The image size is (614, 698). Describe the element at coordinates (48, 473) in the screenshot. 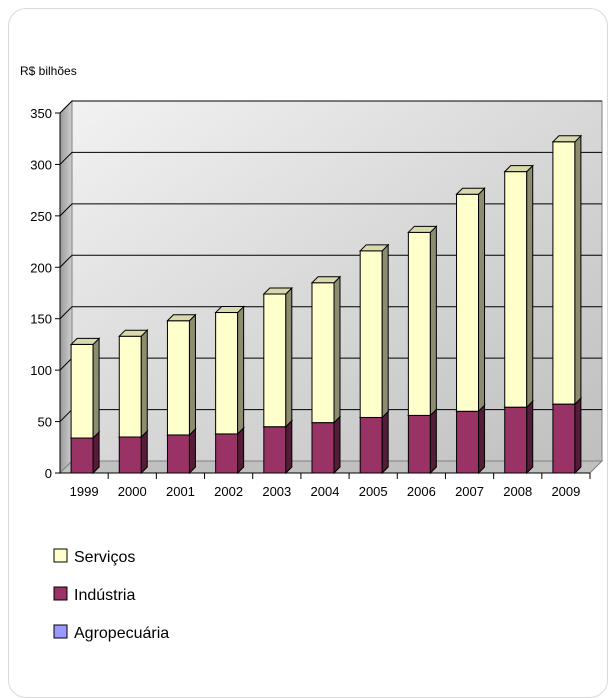

I see `y-tick-label: 0` at that location.